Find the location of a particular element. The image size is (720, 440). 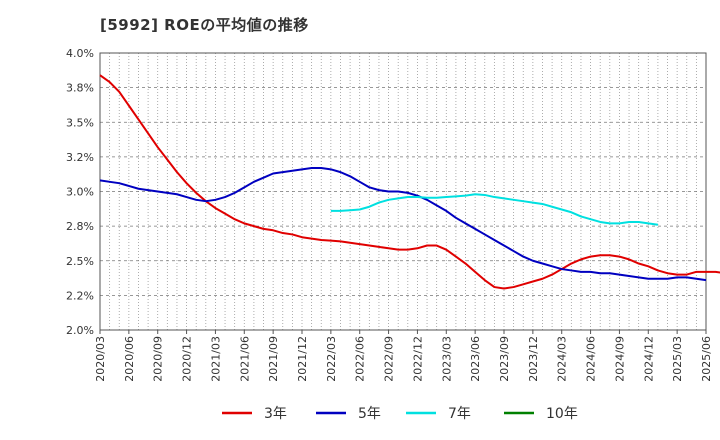

x-tick-label: 2021/06 is located at coordinates (244, 359).